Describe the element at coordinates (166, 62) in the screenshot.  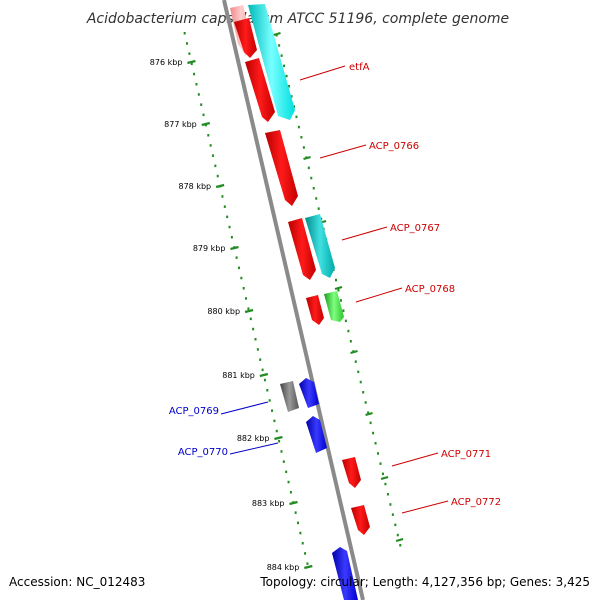
I see `scale-tick-label: 876 kbp` at that location.